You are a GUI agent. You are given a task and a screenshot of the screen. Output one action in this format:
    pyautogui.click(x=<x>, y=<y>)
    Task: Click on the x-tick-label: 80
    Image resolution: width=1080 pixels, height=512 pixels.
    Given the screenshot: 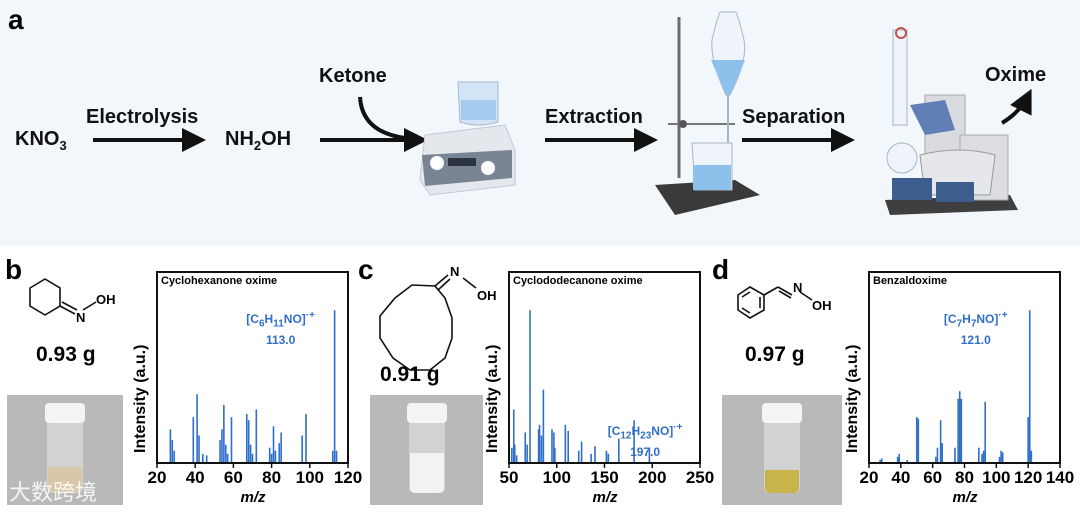 What is the action you would take?
    pyautogui.click(x=964, y=477)
    